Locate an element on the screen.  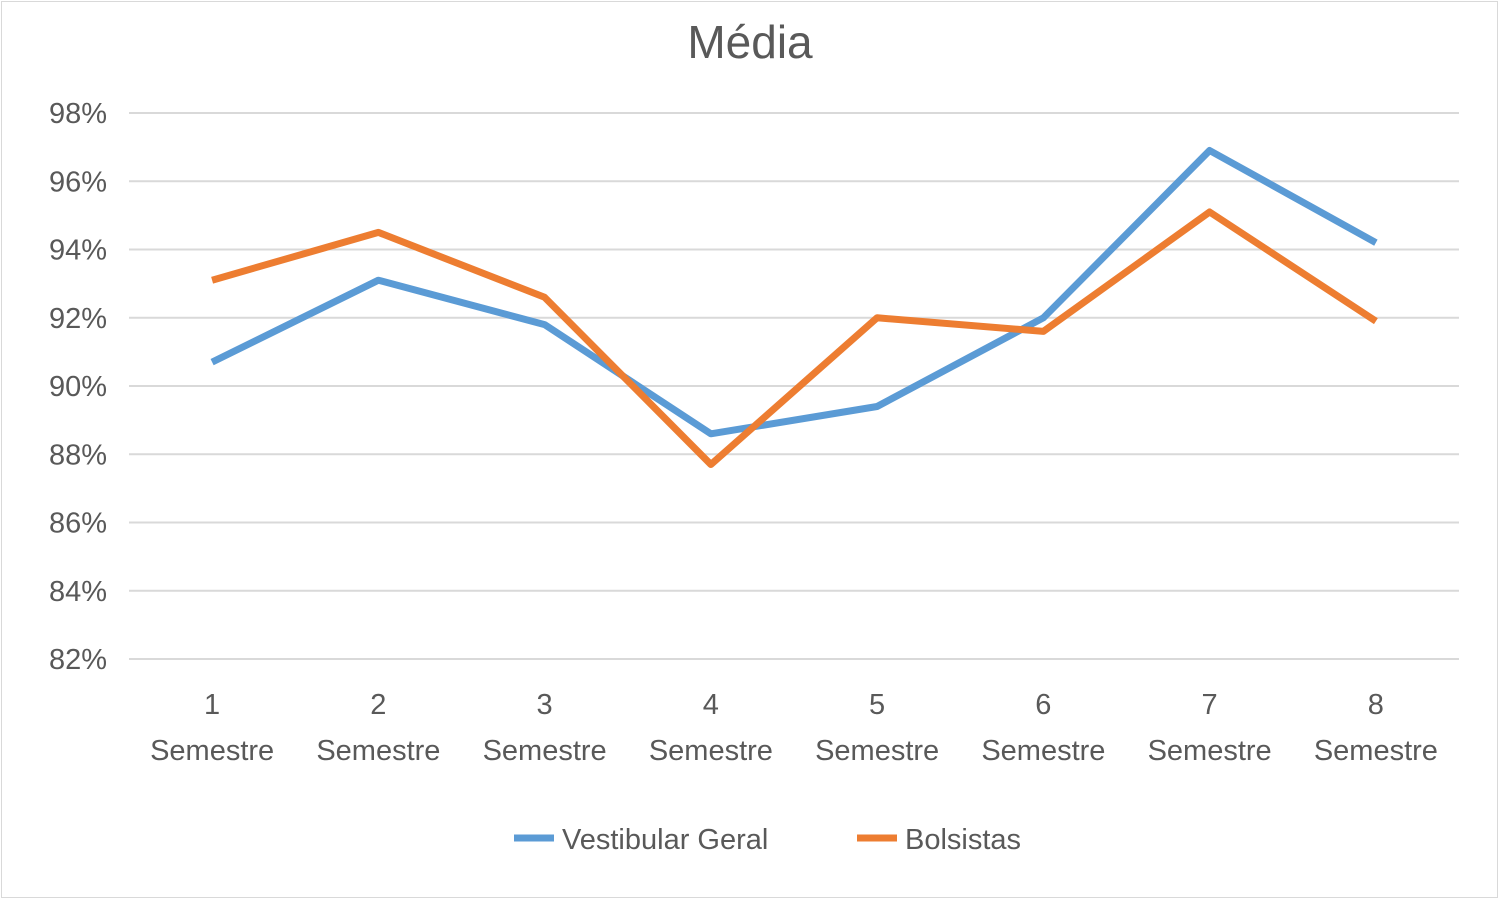
legend: Vestibular Geral Bolsistas is located at coordinates (767, 840).